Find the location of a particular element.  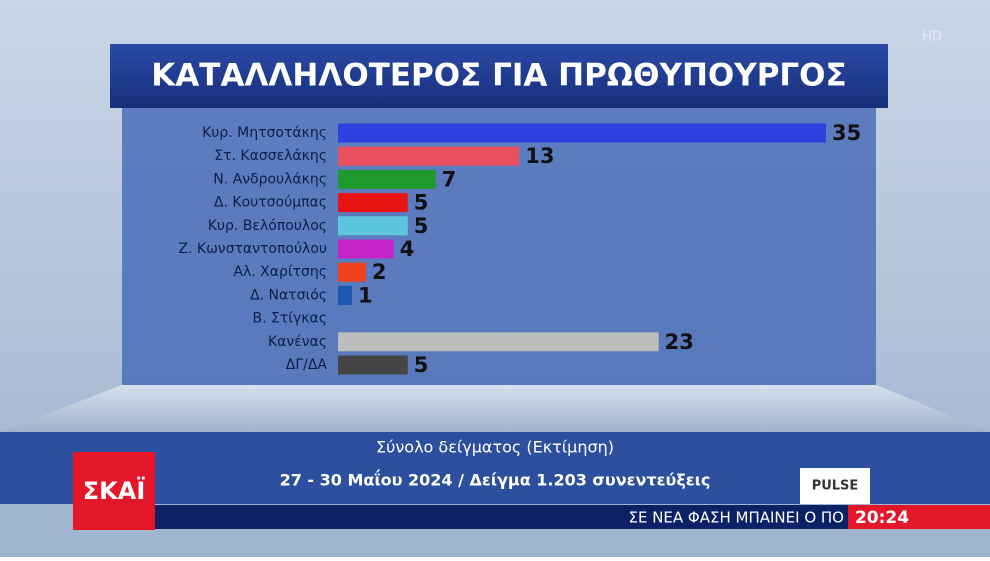

category-label: Κυρ. Μητσοτάκης is located at coordinates (264, 133).